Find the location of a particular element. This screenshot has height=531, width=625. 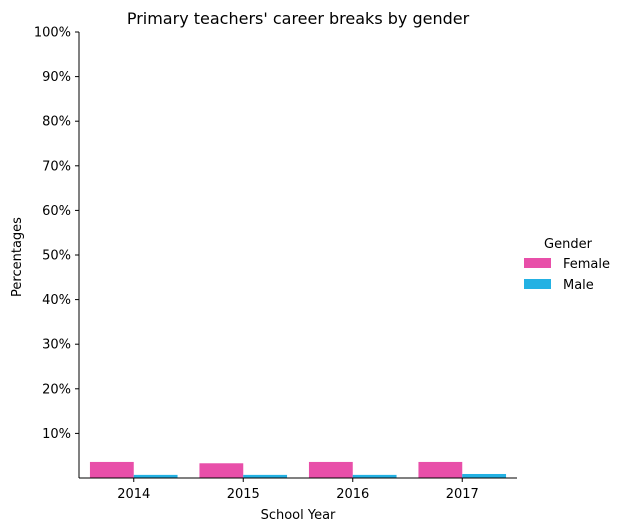

y-tick-label: 70% is located at coordinates (56, 166).